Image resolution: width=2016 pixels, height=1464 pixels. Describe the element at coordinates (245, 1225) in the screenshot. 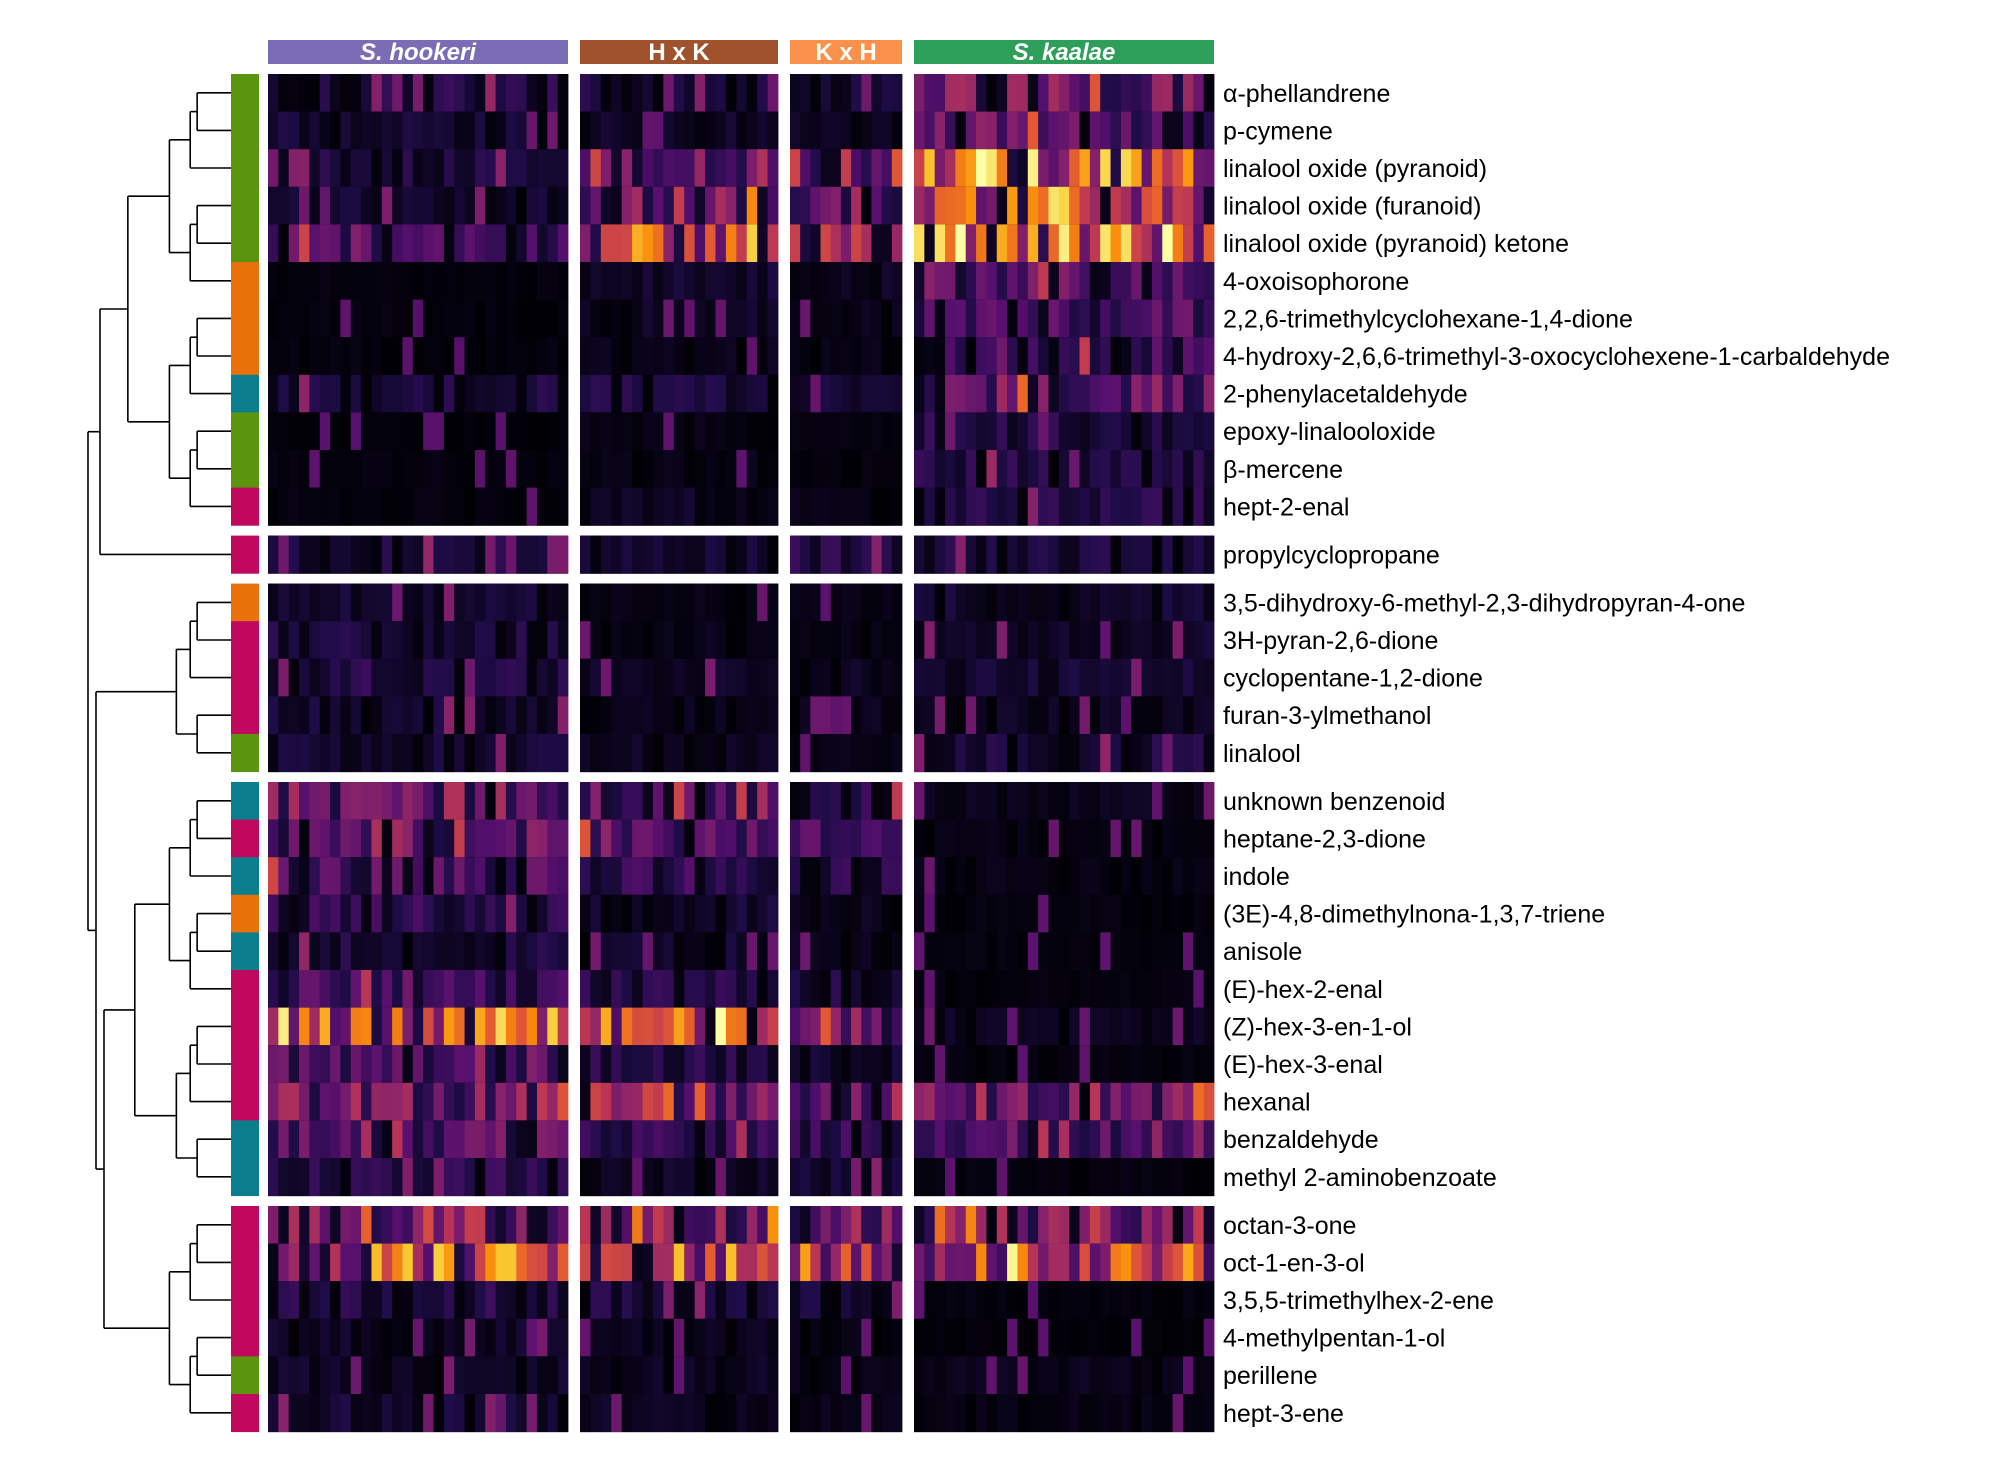

I see `compound-class-cell-fatty_acid_derivative` at that location.